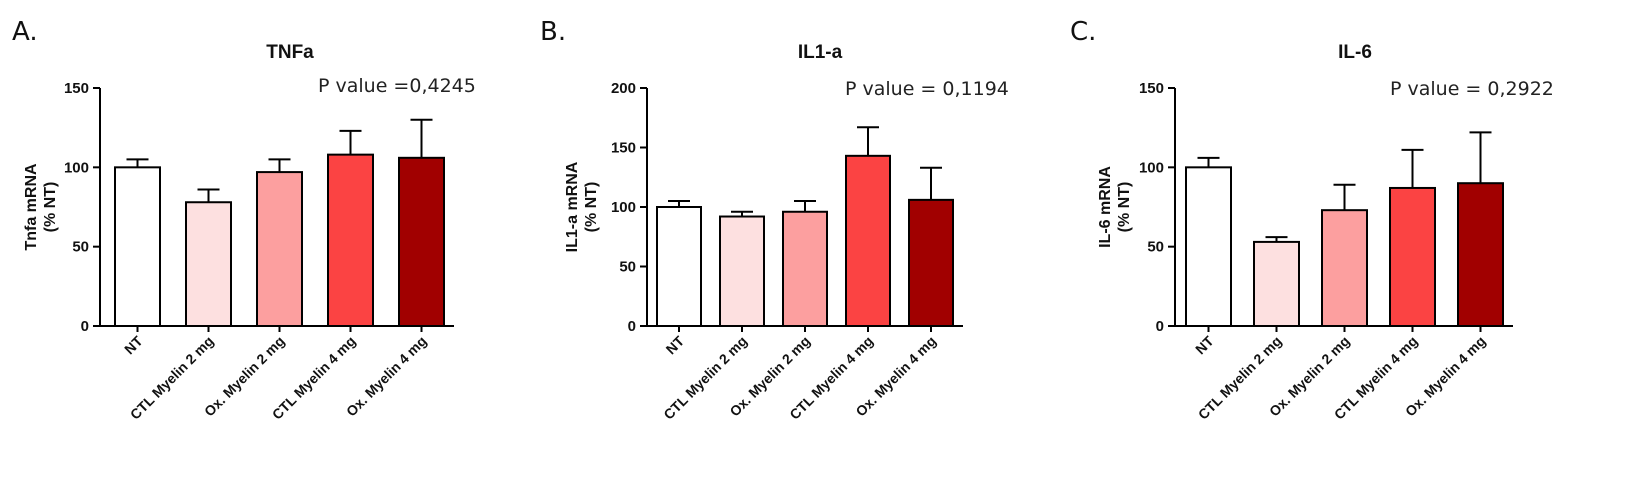 The height and width of the screenshot is (486, 1629). Describe the element at coordinates (572, 206) in the screenshot. I see `y-axis-label-line: IL1-a mRNA` at that location.